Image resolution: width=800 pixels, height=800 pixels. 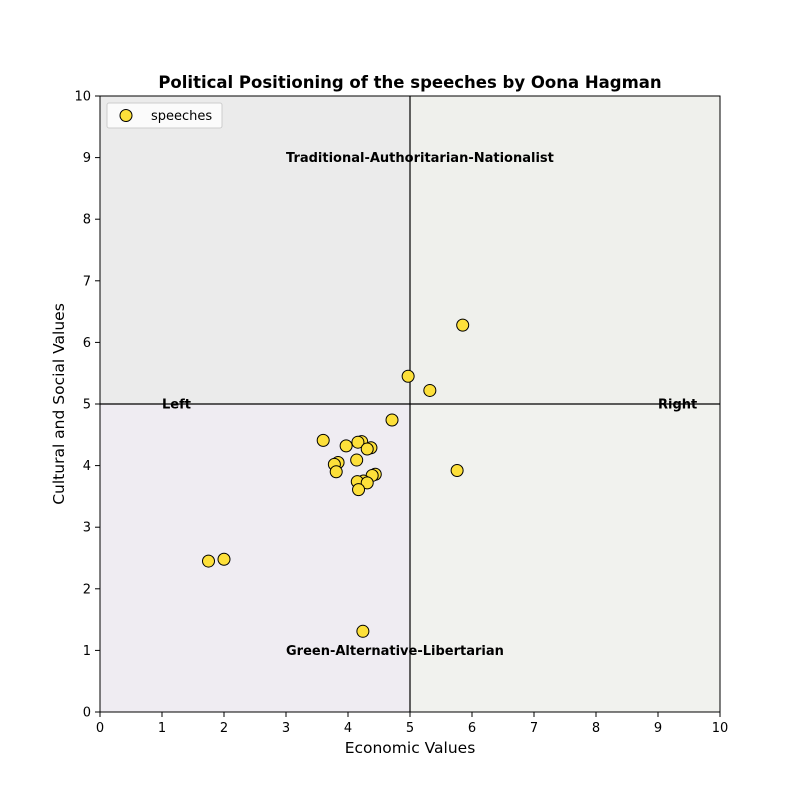 I want to click on y-tick-label: 10, so click(x=82, y=97).